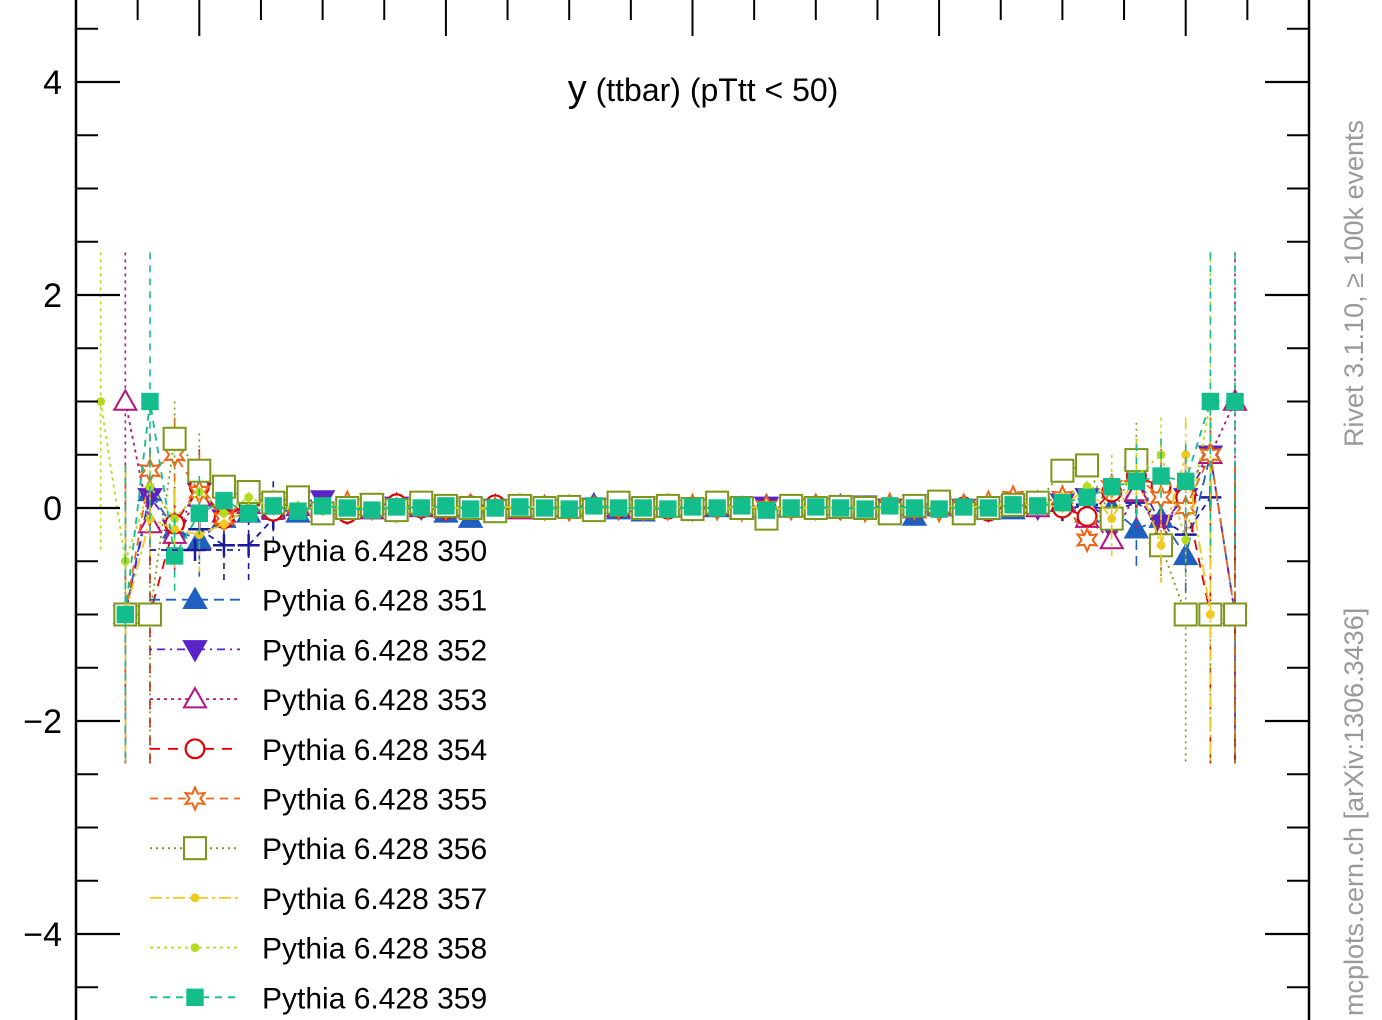 The image size is (1382, 1020). What do you see at coordinates (374, 750) in the screenshot?
I see `legend-label: Pythia 6.428 354` at bounding box center [374, 750].